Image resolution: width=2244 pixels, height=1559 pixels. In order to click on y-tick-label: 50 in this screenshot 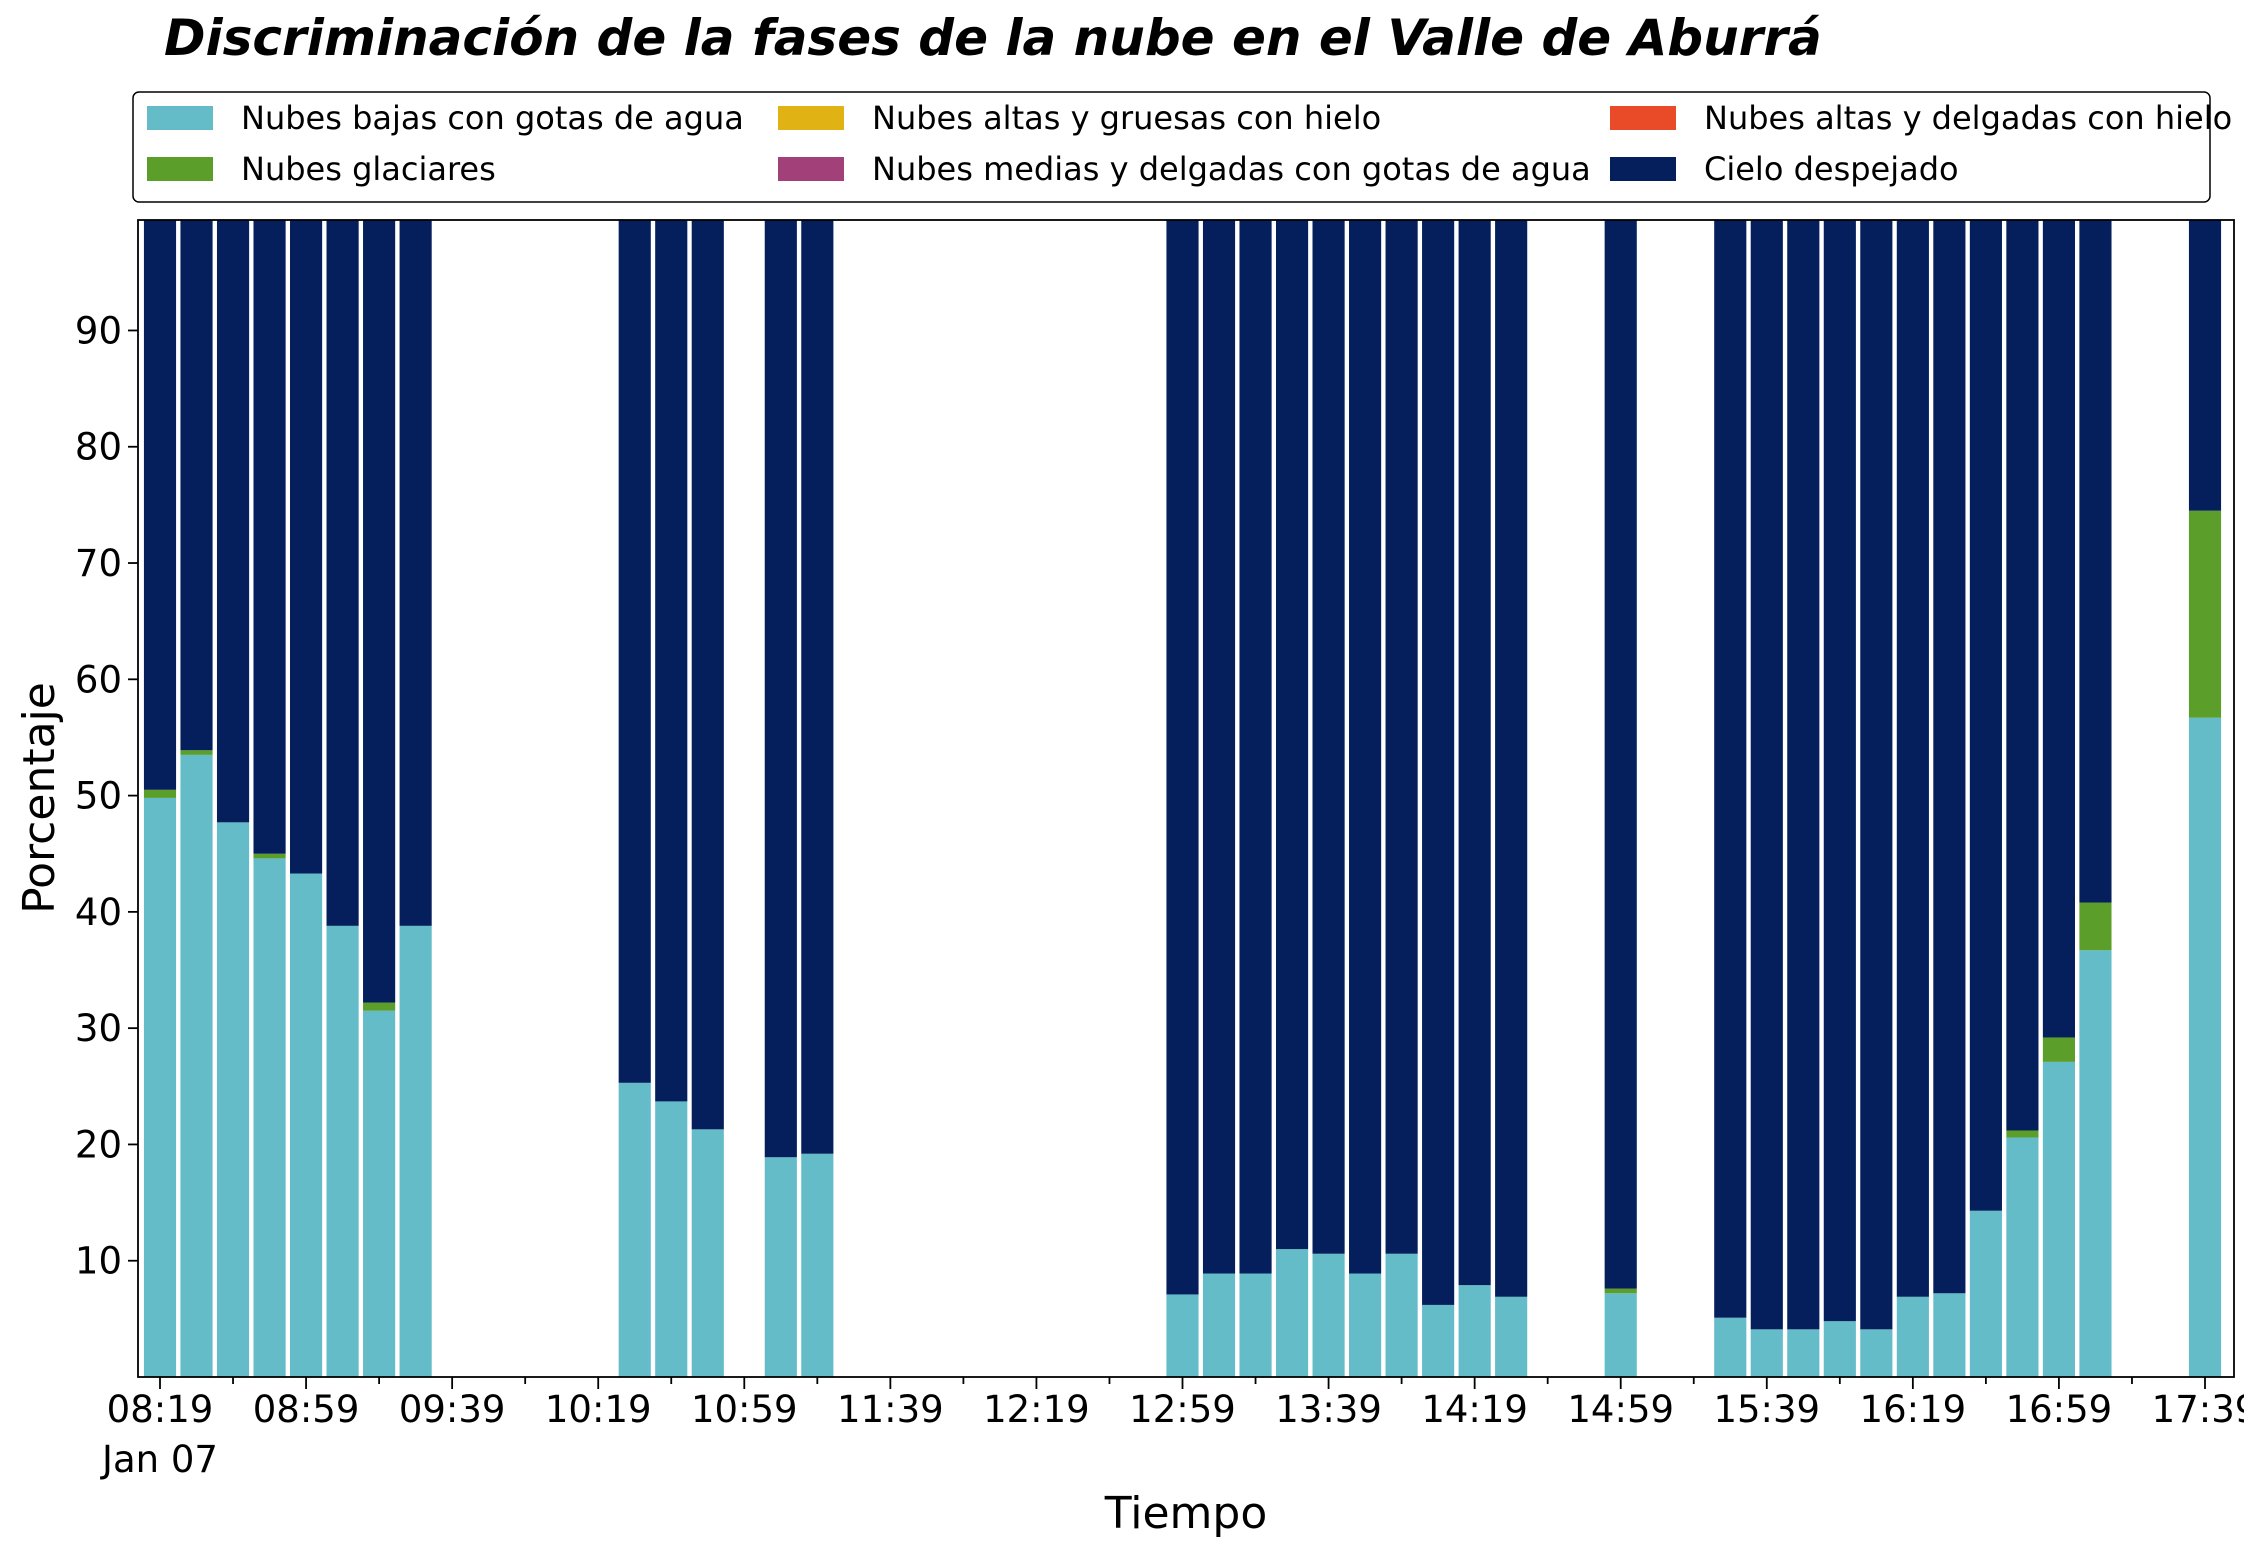, I will do `click(98, 796)`.